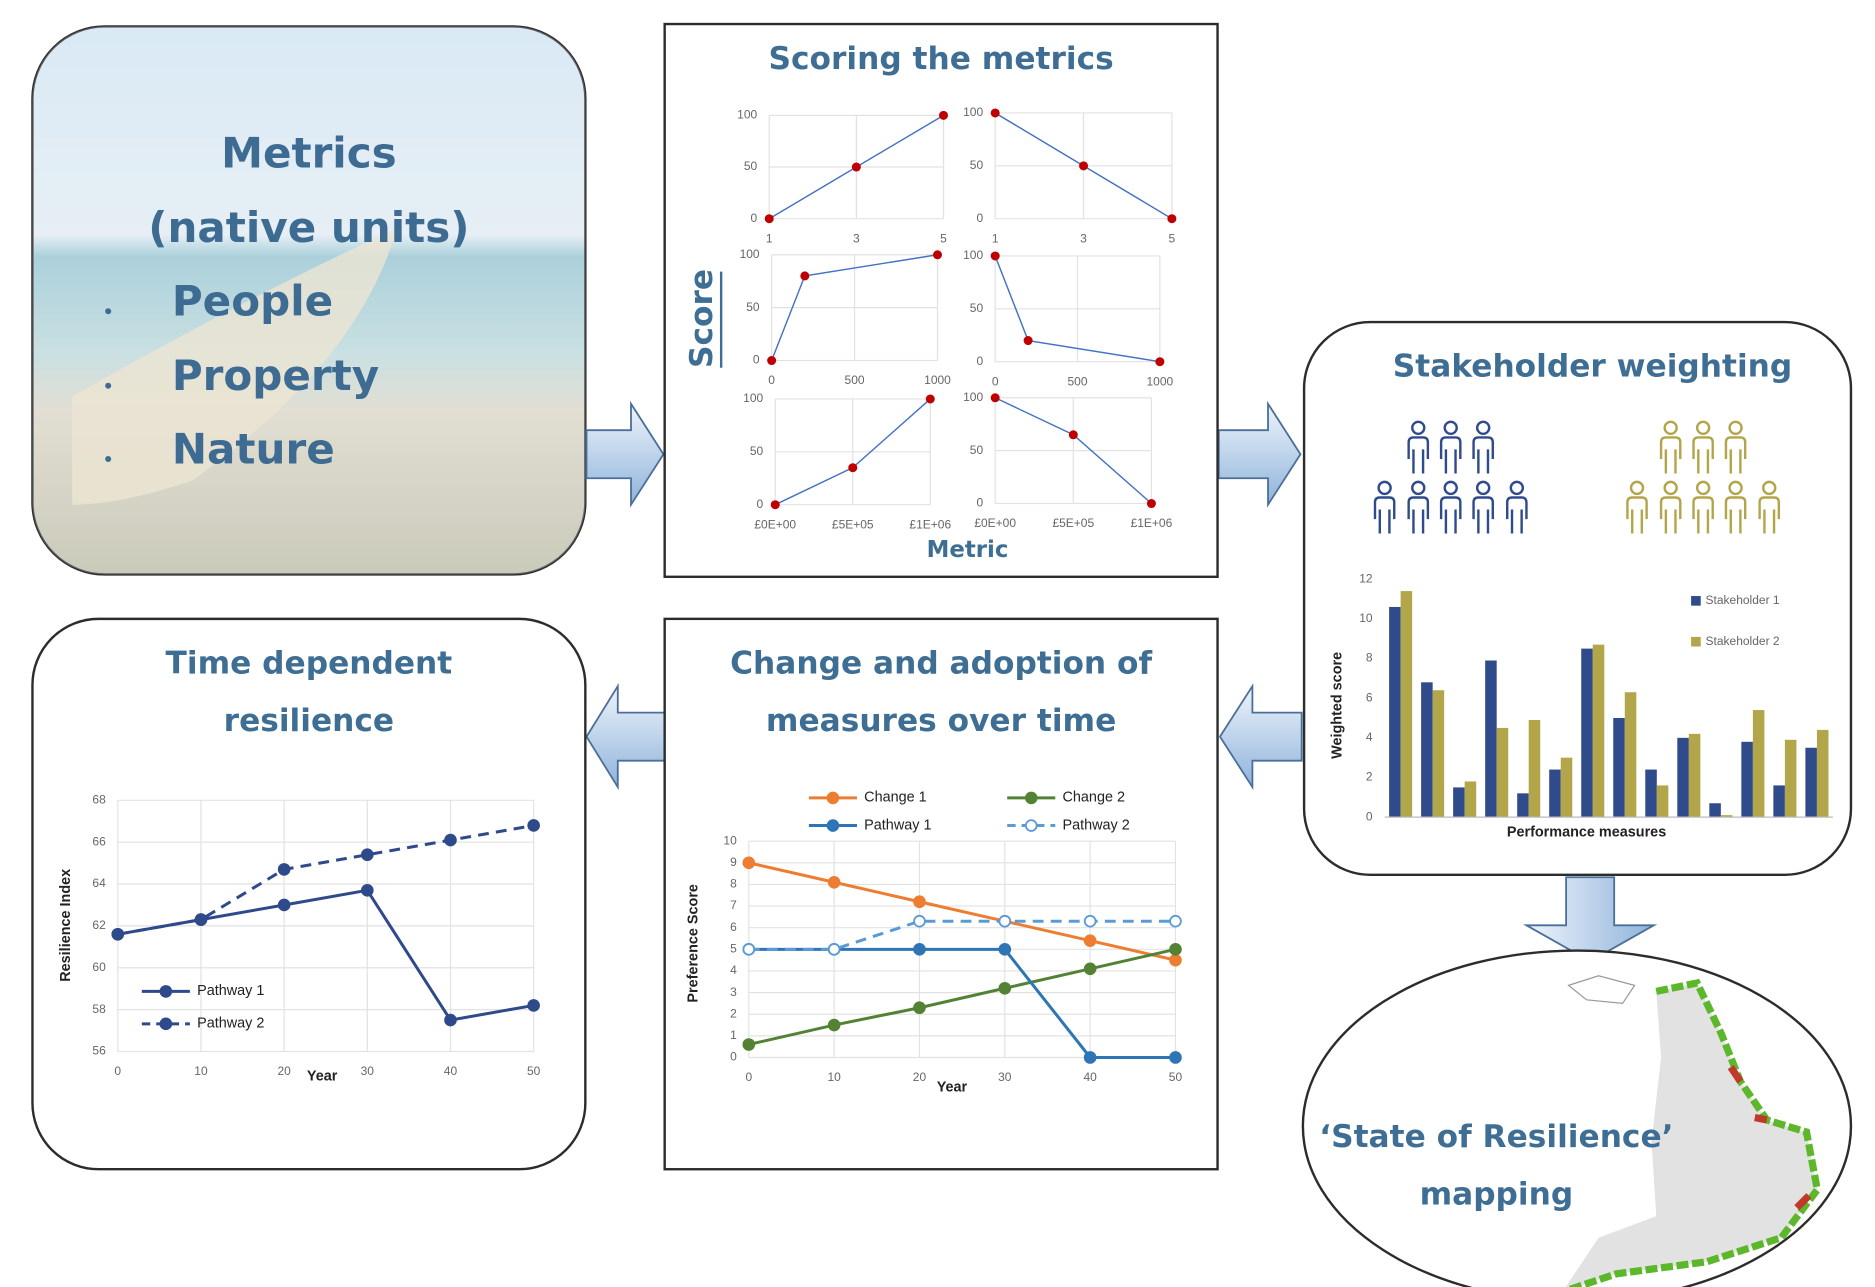  Describe the element at coordinates (733, 905) in the screenshot. I see `y-tick-label: 7` at that location.